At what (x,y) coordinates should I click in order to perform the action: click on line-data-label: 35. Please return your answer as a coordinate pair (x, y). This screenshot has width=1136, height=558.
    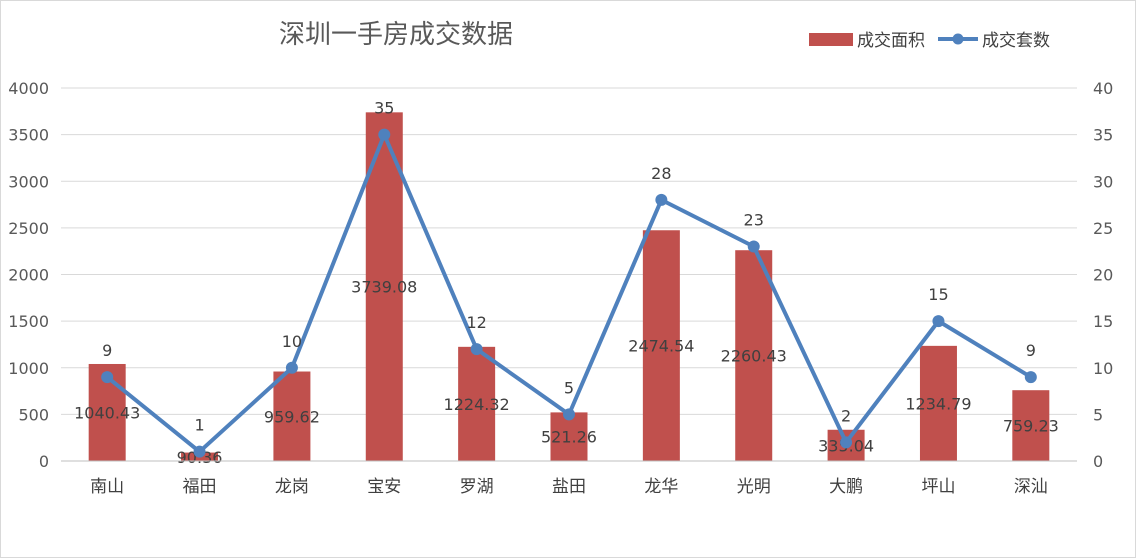
    Looking at the image, I should click on (384, 108).